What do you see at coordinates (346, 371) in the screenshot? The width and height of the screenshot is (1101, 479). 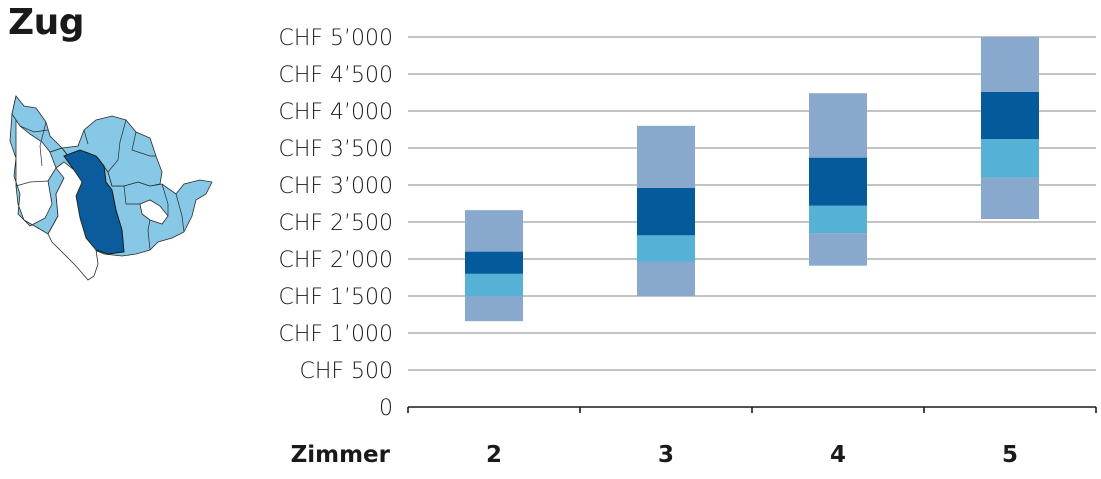 I see `y-tick-label: CHF 500` at bounding box center [346, 371].